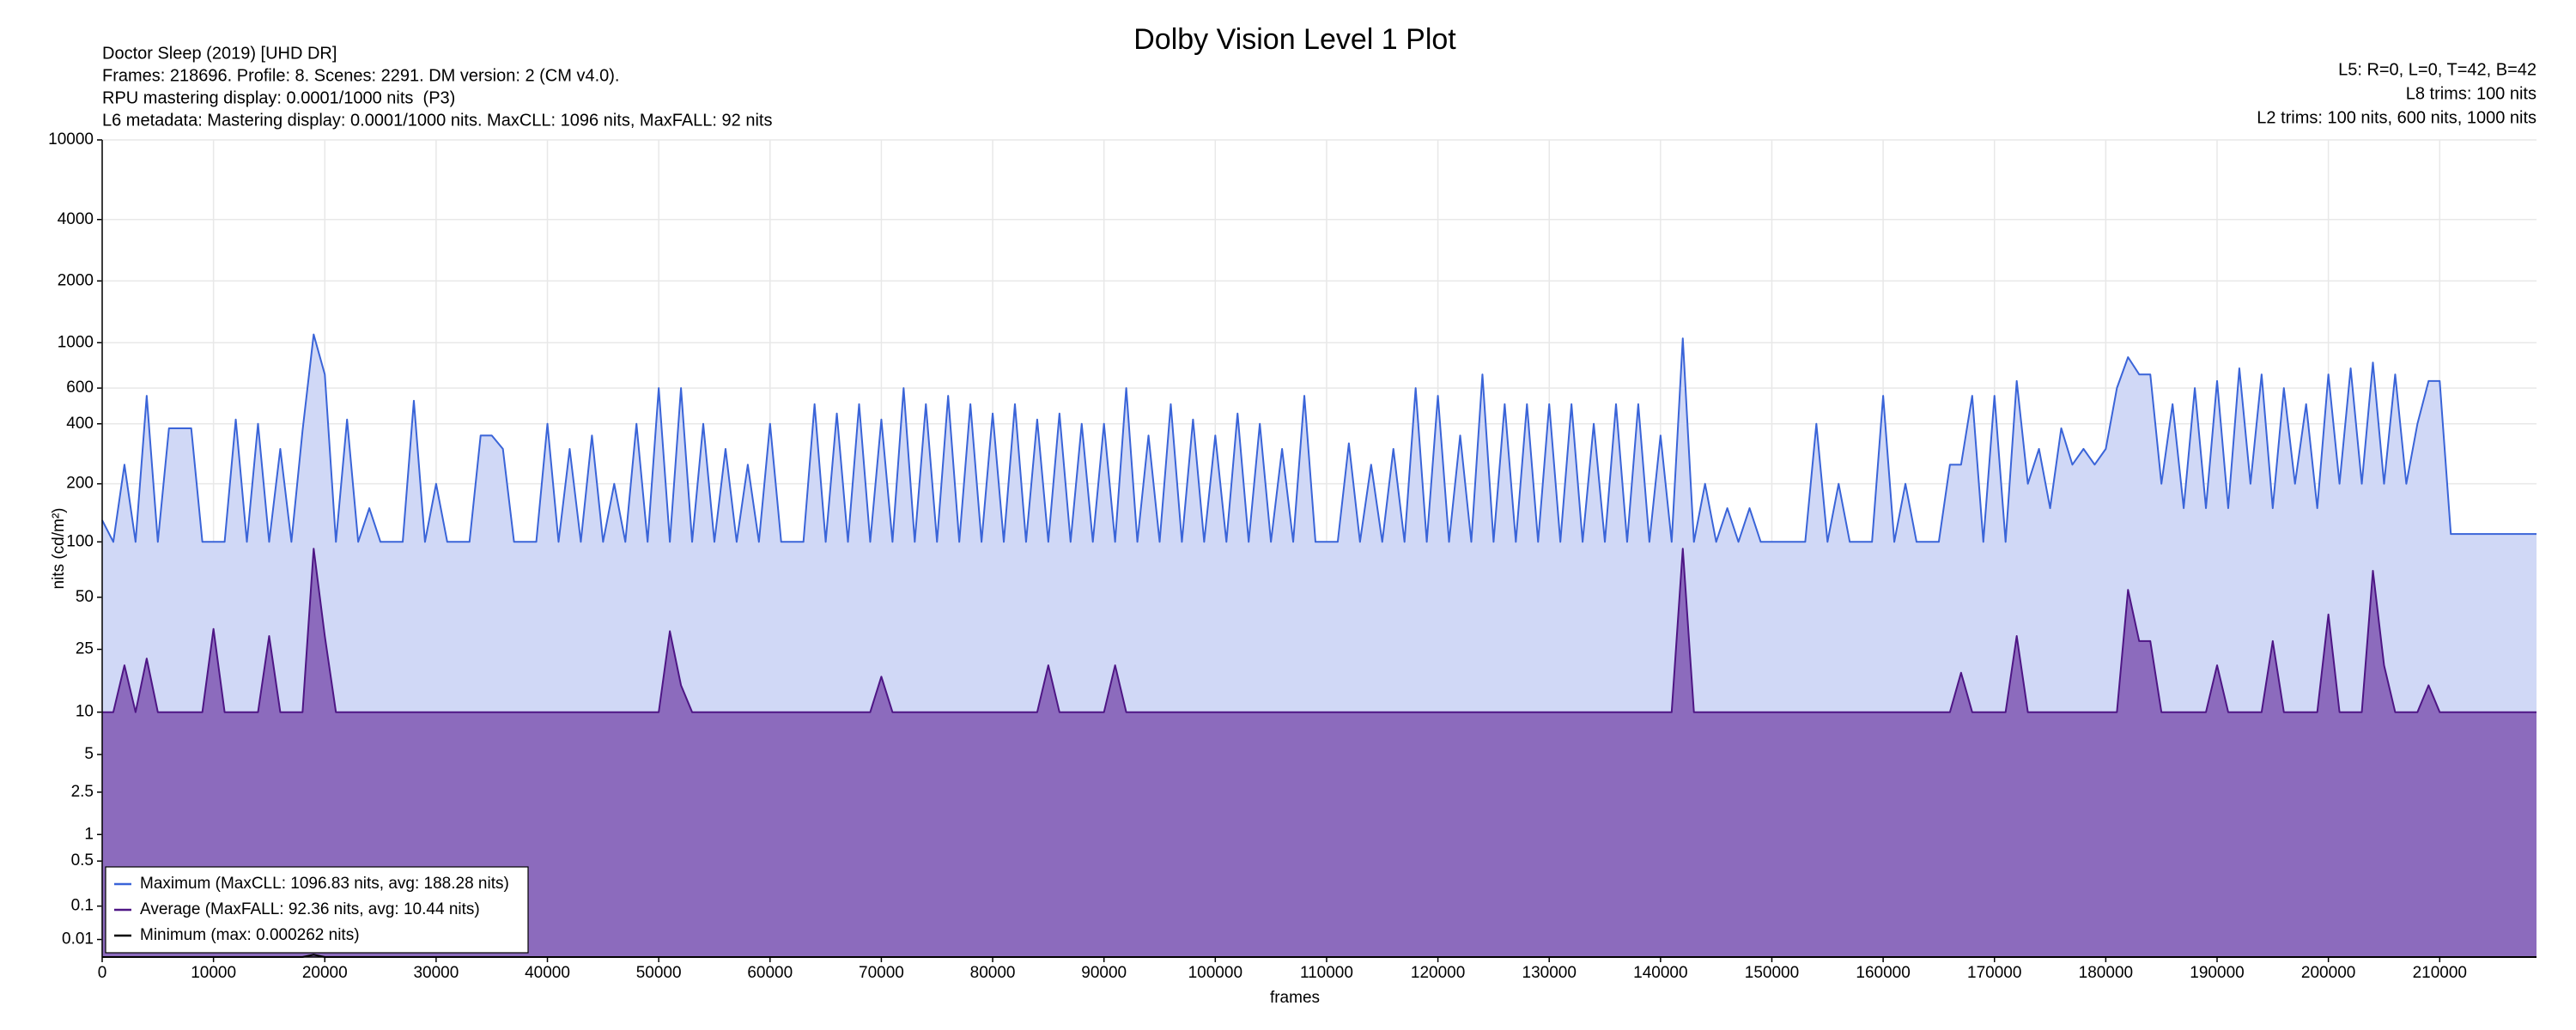 The image size is (2576, 1030). What do you see at coordinates (80, 424) in the screenshot?
I see `y-tick-label: 400` at bounding box center [80, 424].